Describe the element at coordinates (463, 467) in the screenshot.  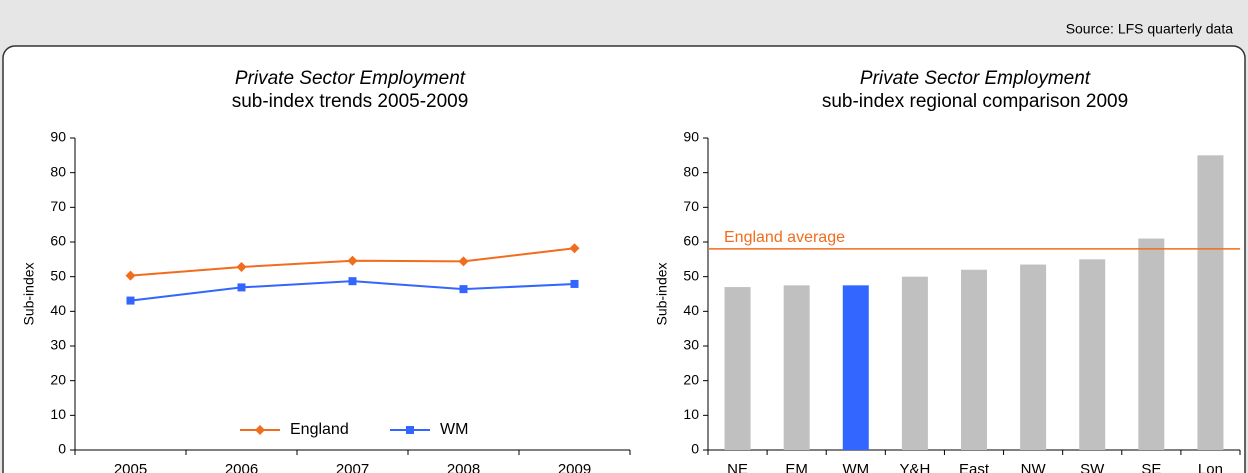
I see `x-tick-label: 2008` at that location.